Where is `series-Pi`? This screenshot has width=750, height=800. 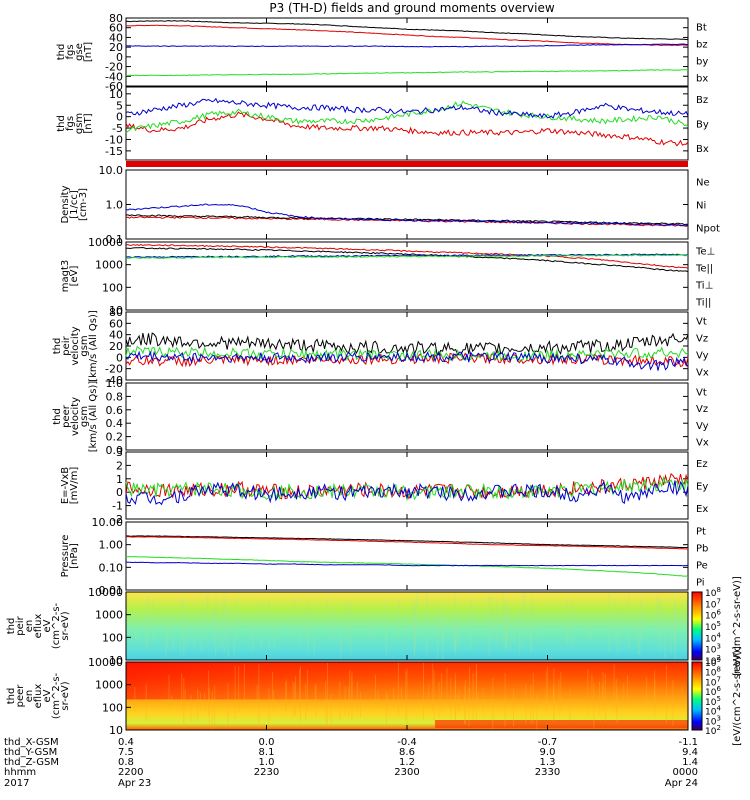
series-Pi is located at coordinates (407, 564).